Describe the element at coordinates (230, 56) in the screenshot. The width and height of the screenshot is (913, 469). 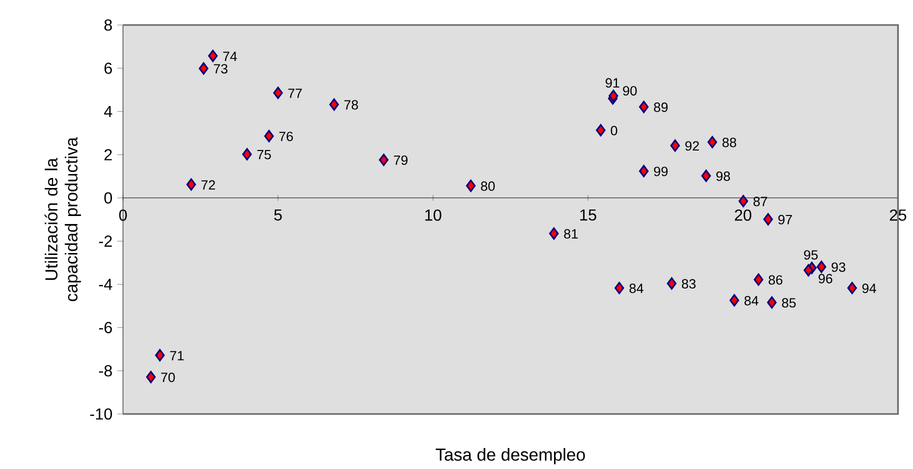
I see `annotation: 74` at that location.